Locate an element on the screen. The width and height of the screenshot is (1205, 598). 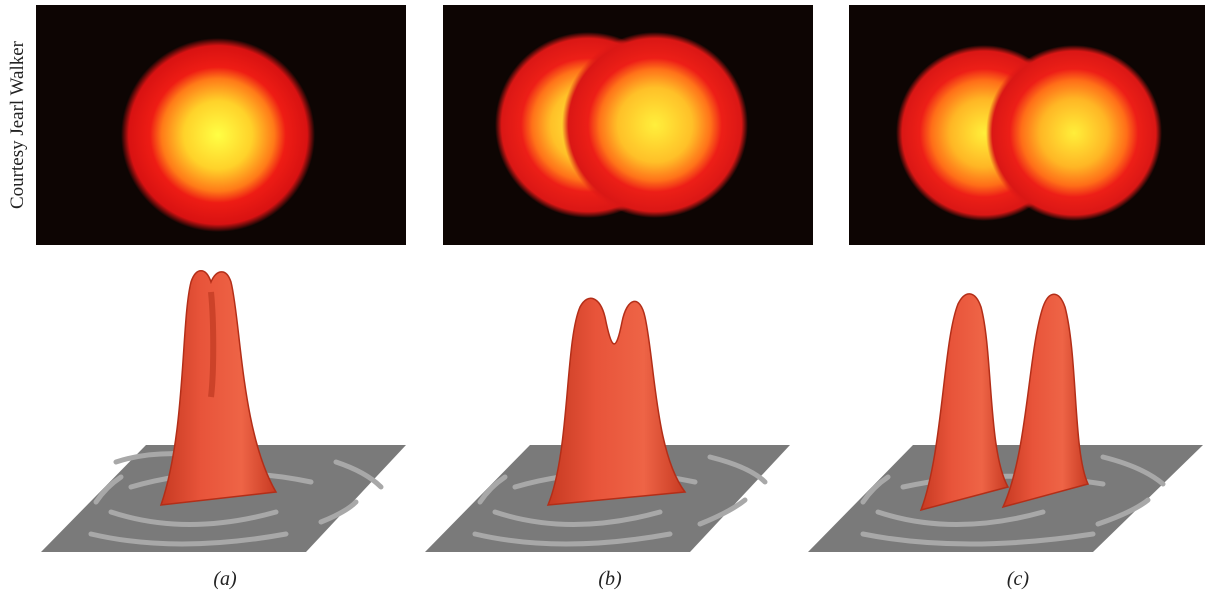
photo-credit: Courtesy Jearl Walker is located at coordinates (18, 125).